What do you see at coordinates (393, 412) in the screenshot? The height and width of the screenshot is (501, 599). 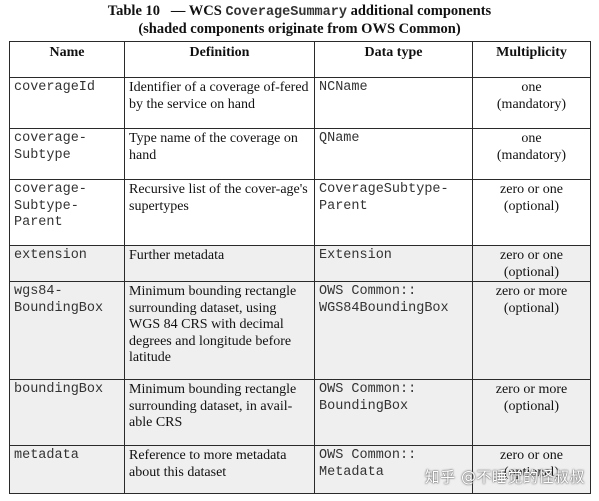 I see `cell-data-type: OWS Common:: BoundingBox` at bounding box center [393, 412].